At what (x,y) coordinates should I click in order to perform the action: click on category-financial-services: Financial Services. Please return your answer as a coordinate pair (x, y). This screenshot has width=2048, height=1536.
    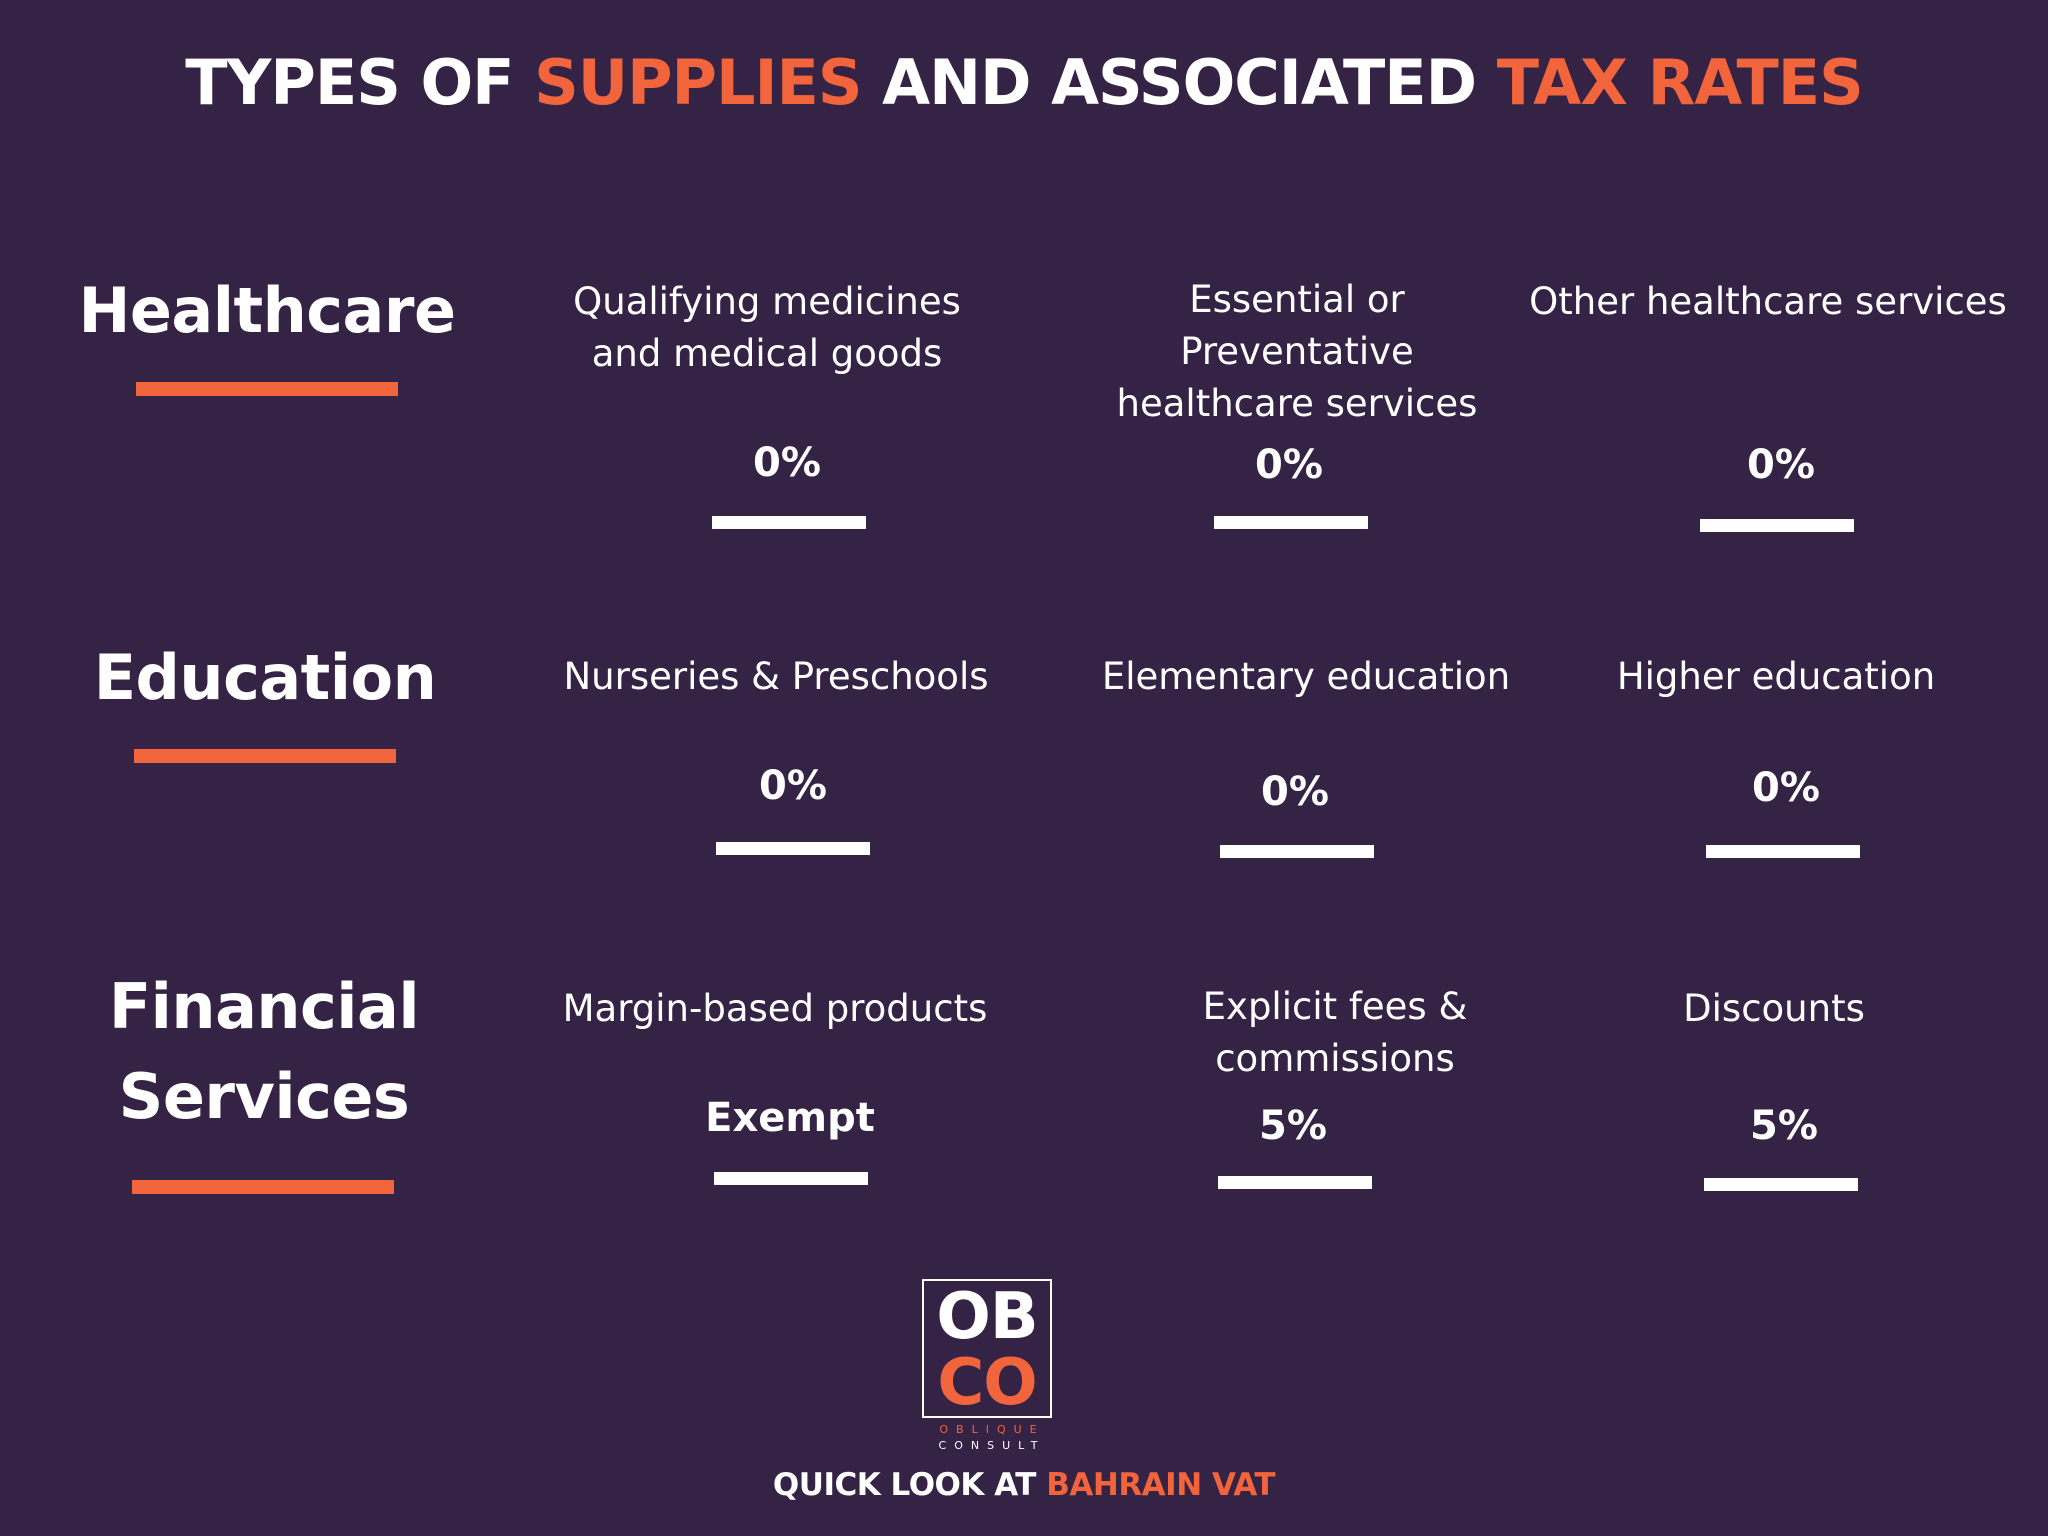
    Looking at the image, I should click on (264, 1052).